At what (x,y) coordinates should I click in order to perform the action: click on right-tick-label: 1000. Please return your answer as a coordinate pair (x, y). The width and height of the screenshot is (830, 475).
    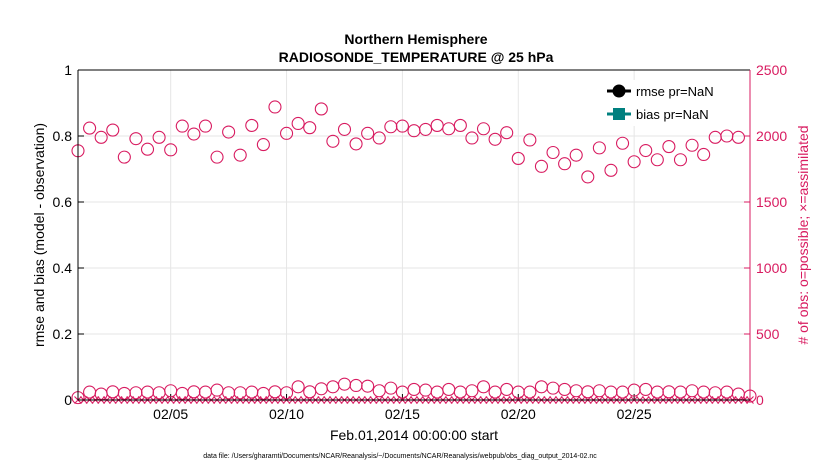
    Looking at the image, I should click on (771, 268).